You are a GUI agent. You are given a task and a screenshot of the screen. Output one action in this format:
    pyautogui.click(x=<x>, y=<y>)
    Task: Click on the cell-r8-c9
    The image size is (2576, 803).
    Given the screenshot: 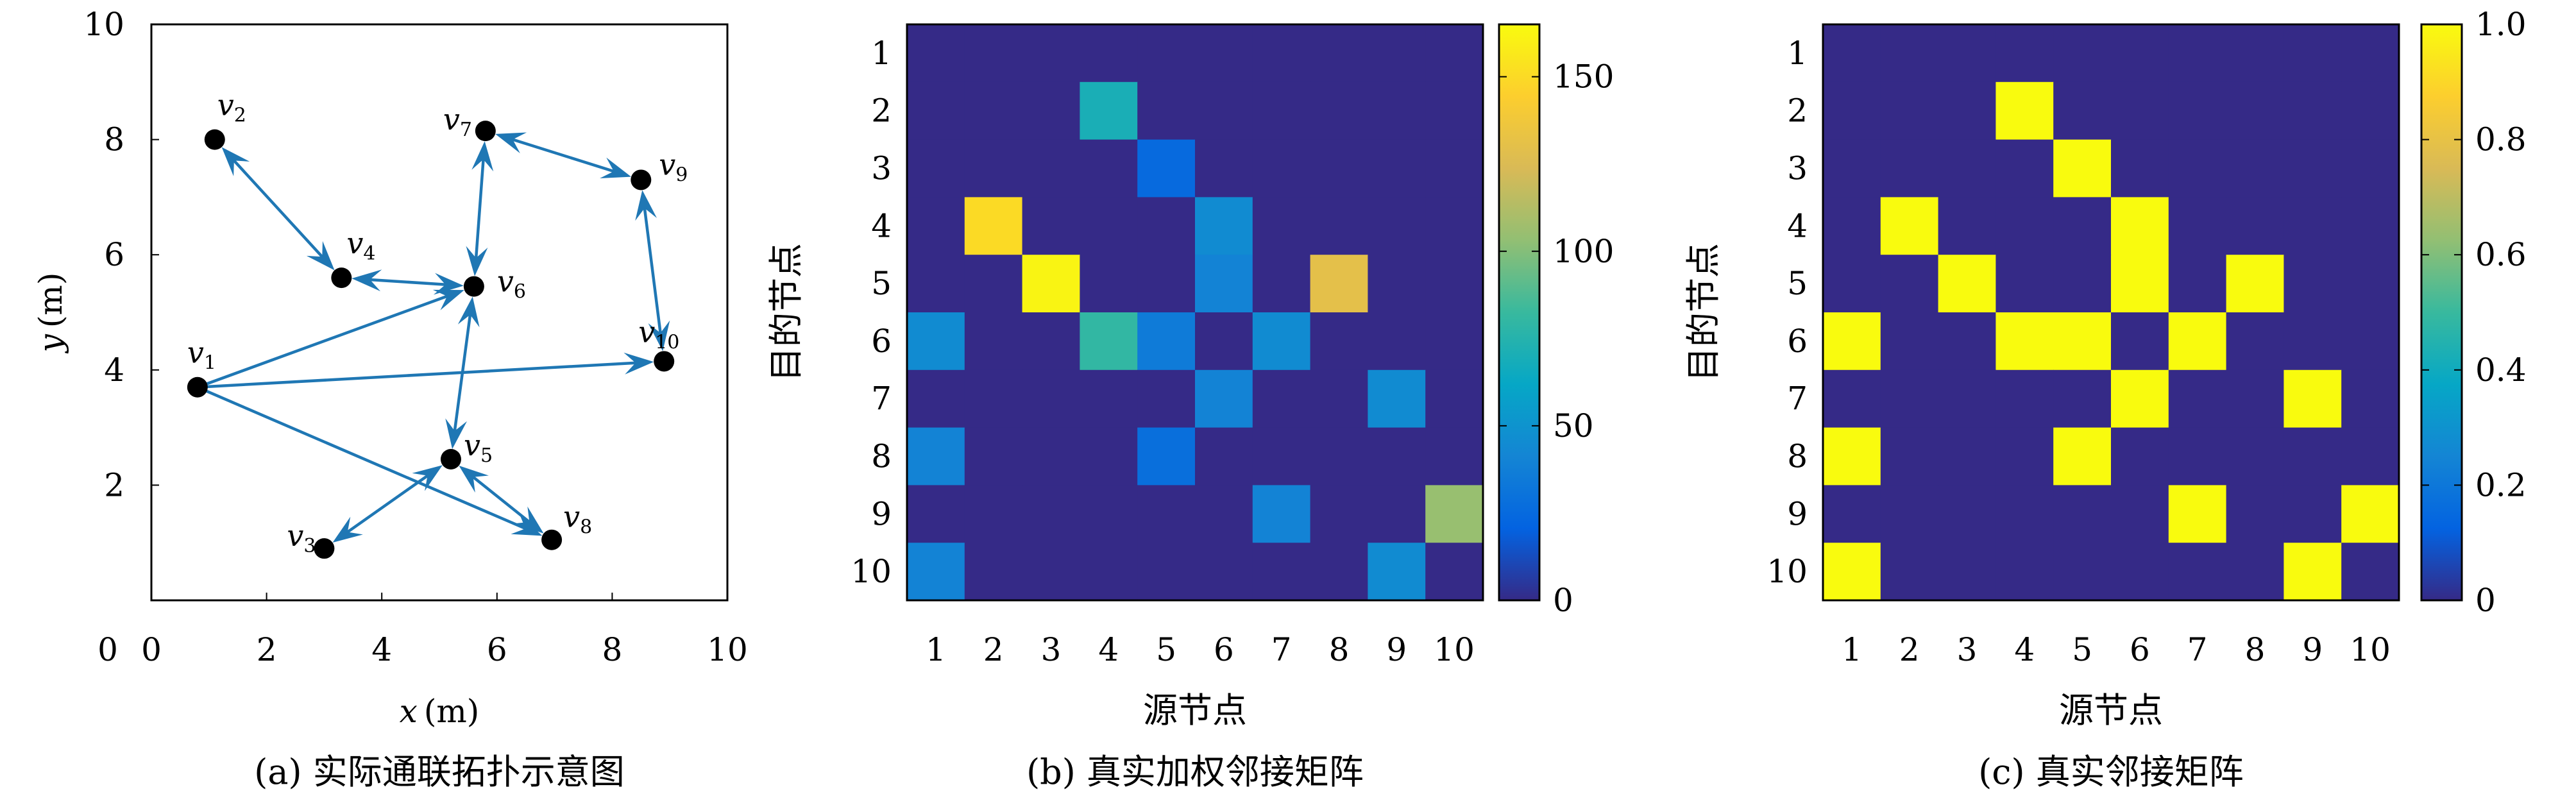 What is the action you would take?
    pyautogui.click(x=2313, y=456)
    